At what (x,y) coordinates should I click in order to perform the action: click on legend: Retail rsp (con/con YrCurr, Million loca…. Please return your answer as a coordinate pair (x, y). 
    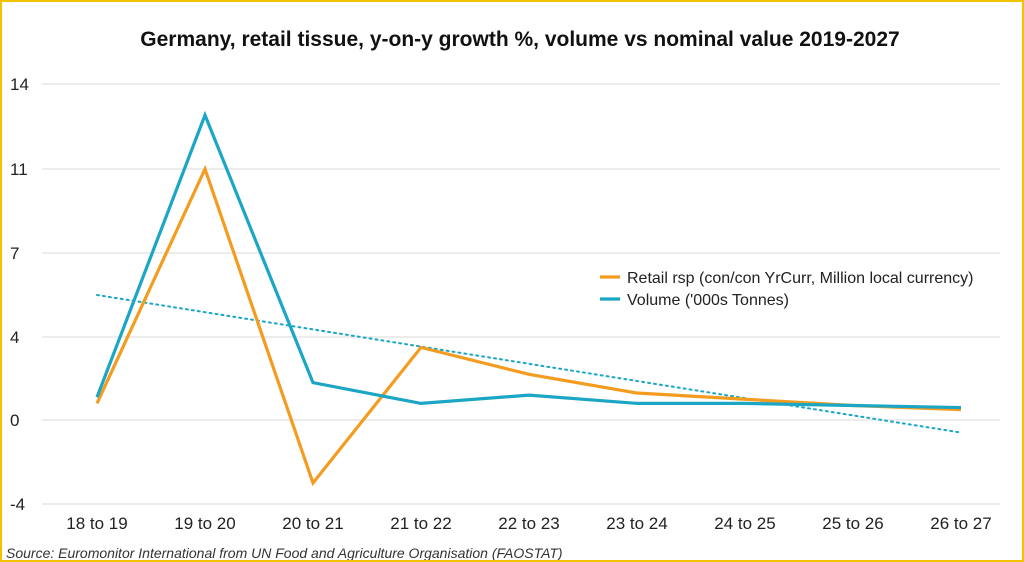
    Looking at the image, I should click on (786, 289).